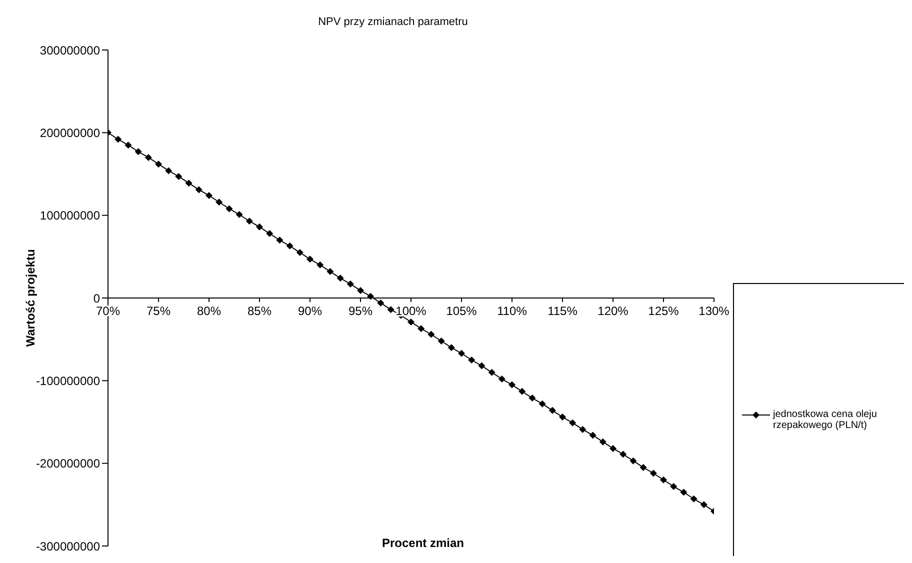 This screenshot has height=563, width=912. I want to click on x-tick-label: 100%, so click(411, 311).